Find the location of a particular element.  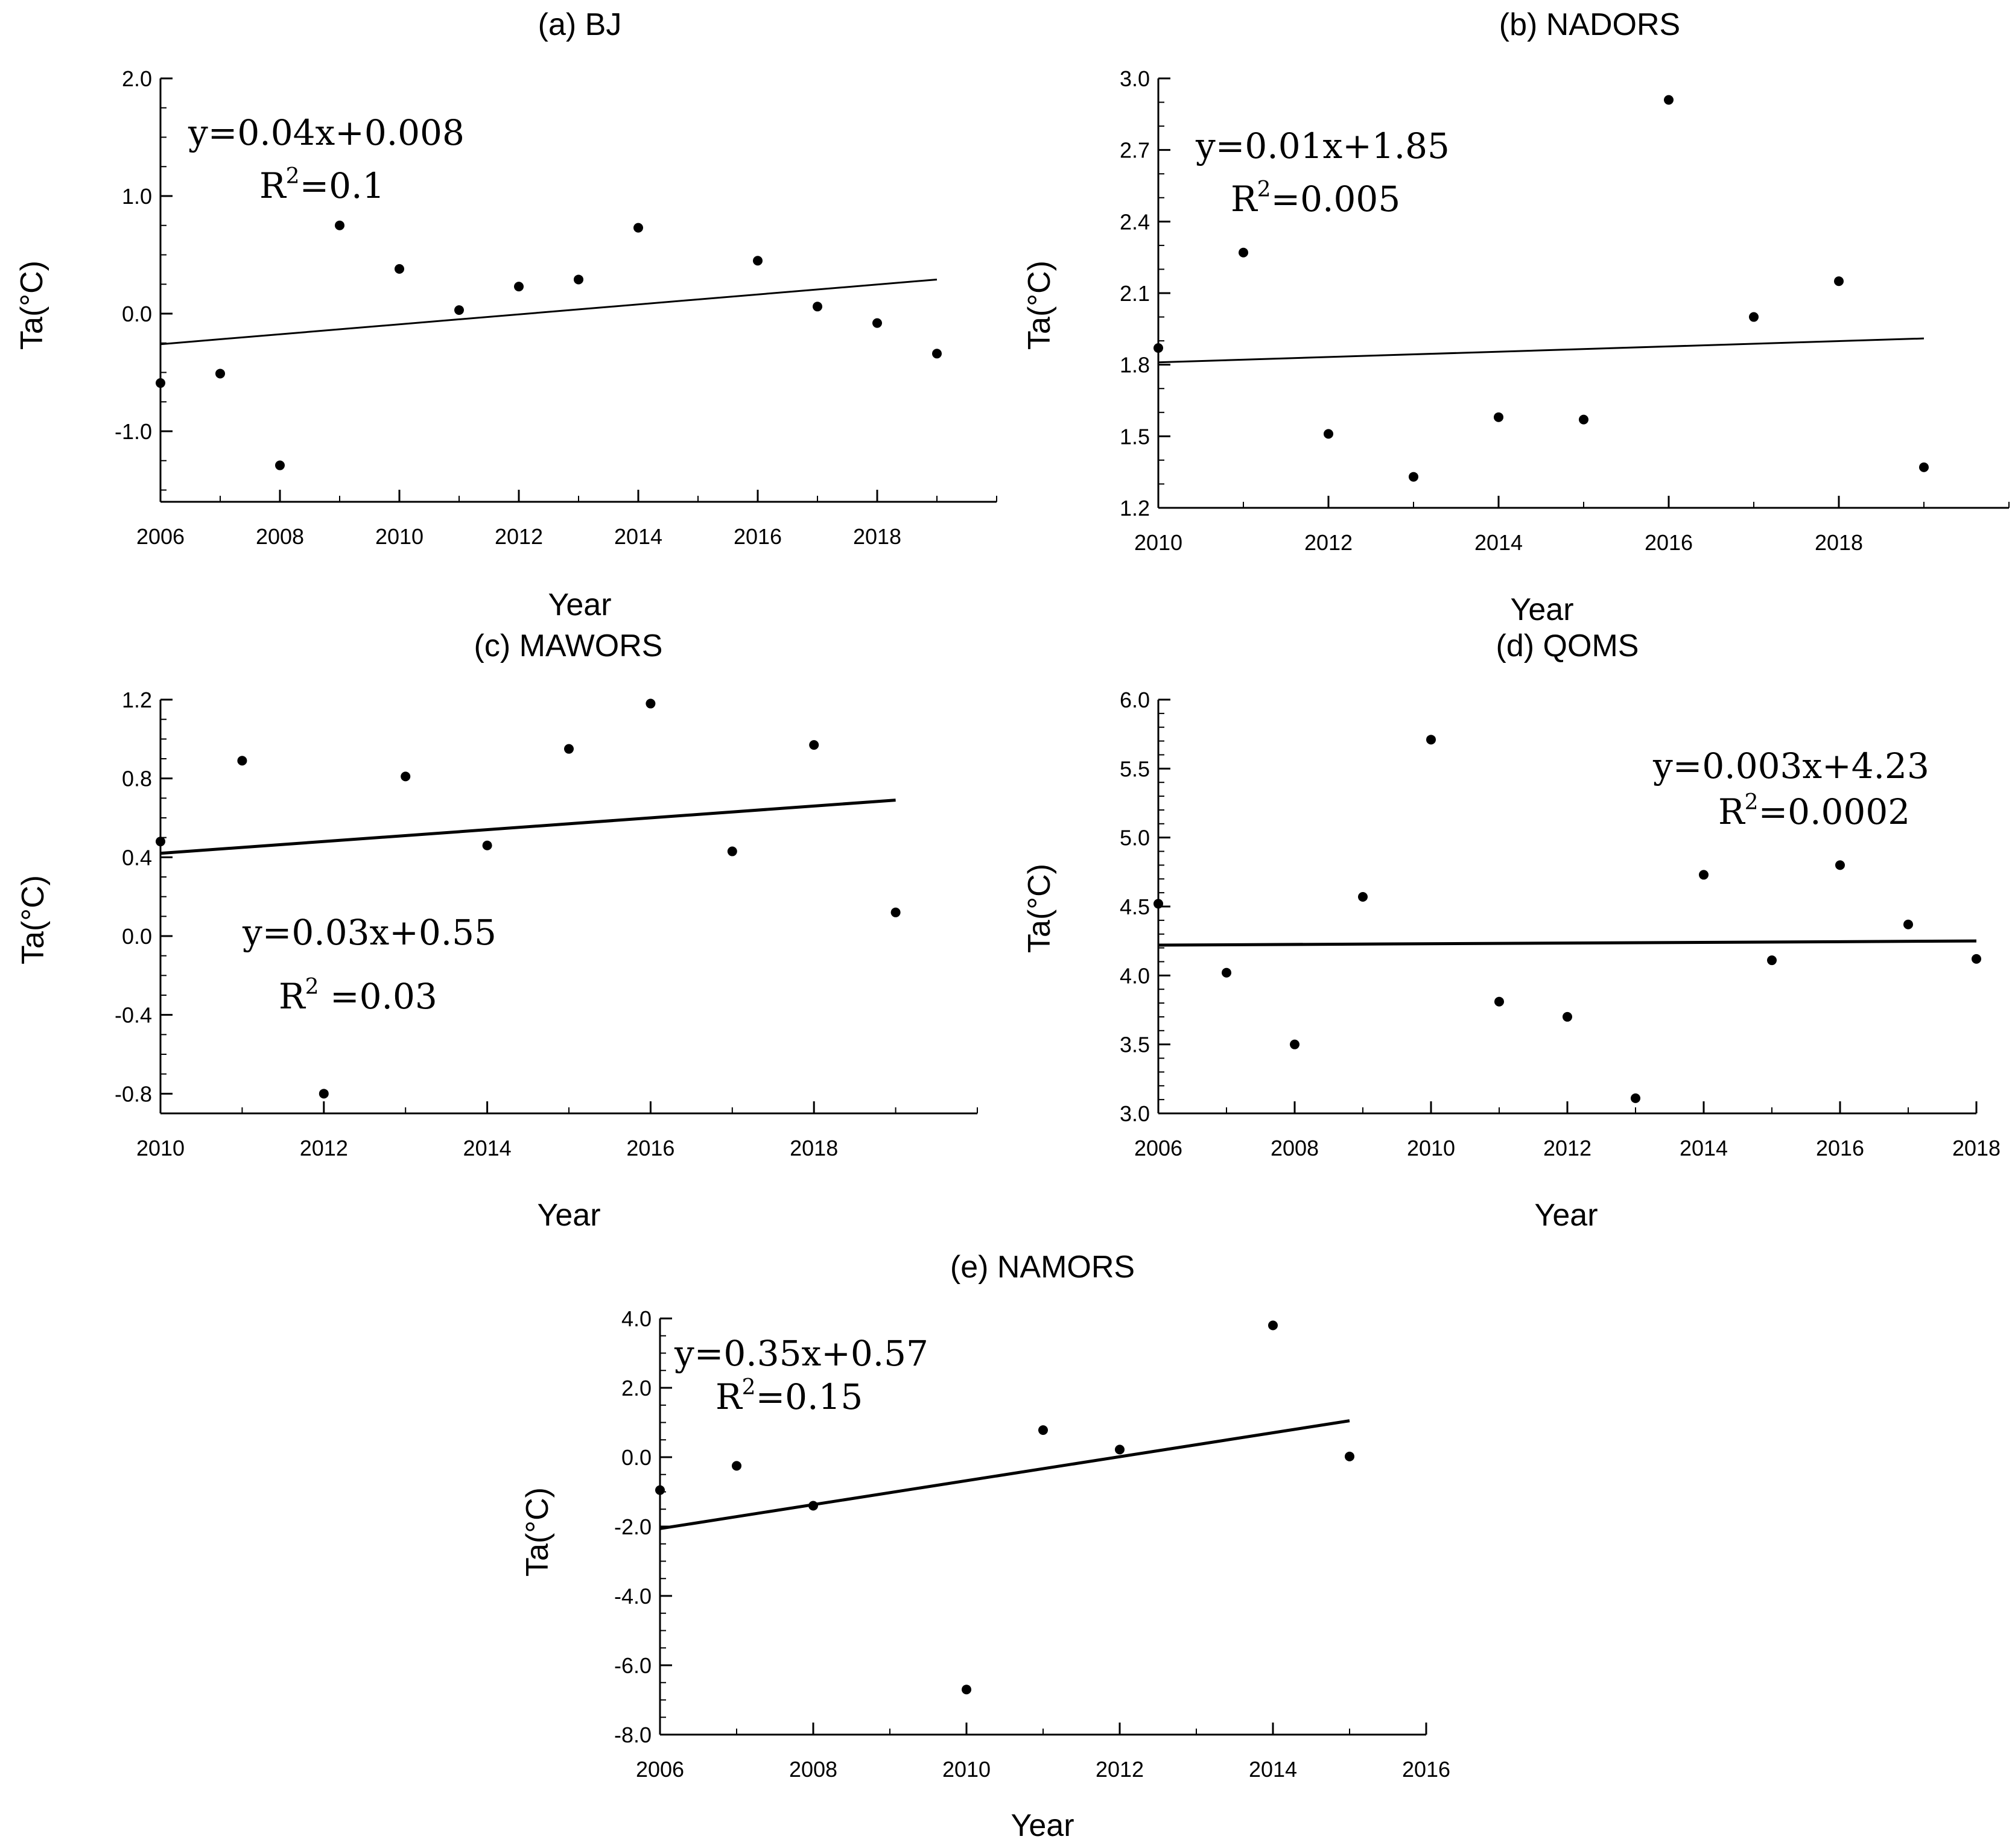

y-tick-label: 3.0 is located at coordinates (1135, 78).